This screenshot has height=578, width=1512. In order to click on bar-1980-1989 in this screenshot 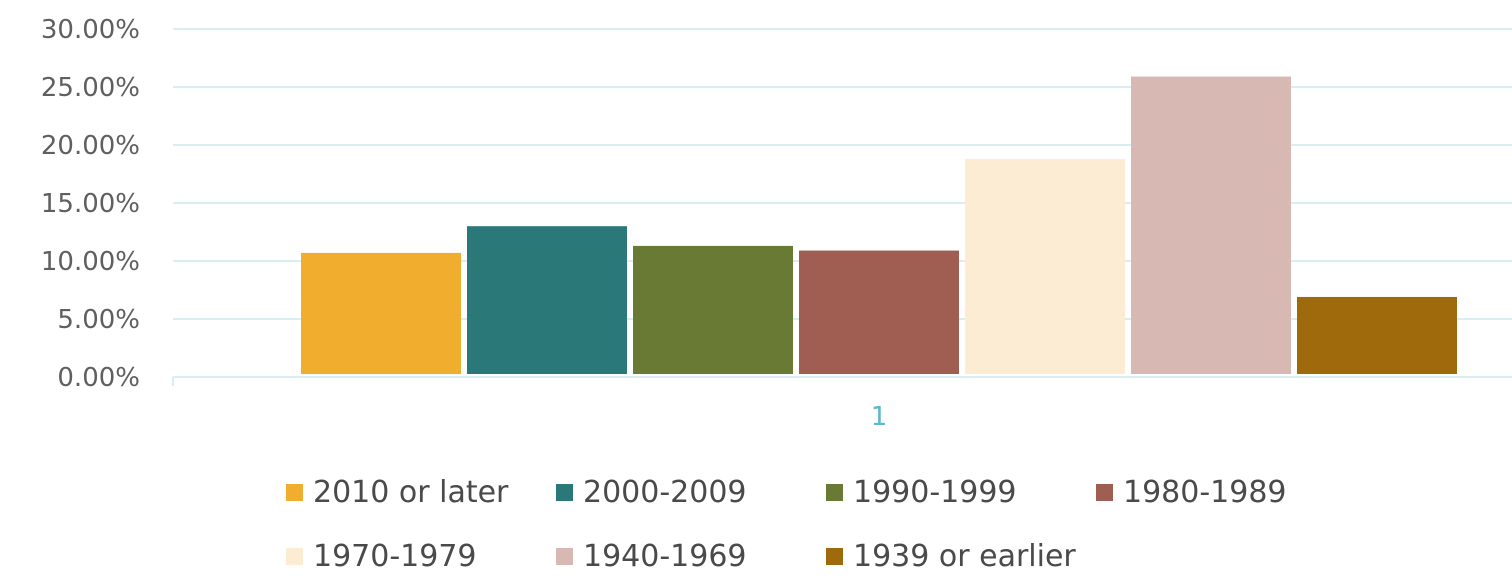, I will do `click(879, 312)`.